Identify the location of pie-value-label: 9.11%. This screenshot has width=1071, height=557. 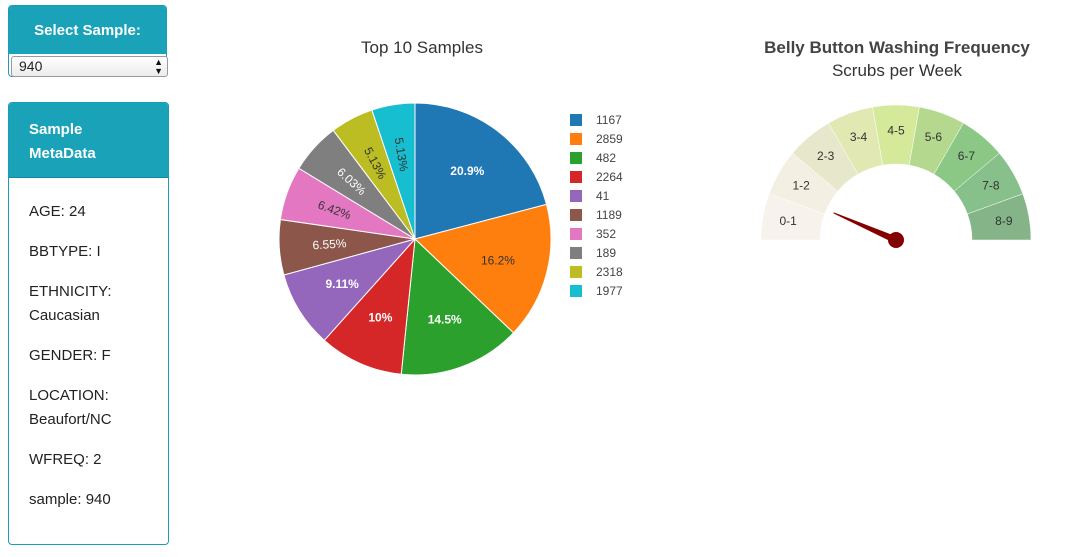
(342, 284).